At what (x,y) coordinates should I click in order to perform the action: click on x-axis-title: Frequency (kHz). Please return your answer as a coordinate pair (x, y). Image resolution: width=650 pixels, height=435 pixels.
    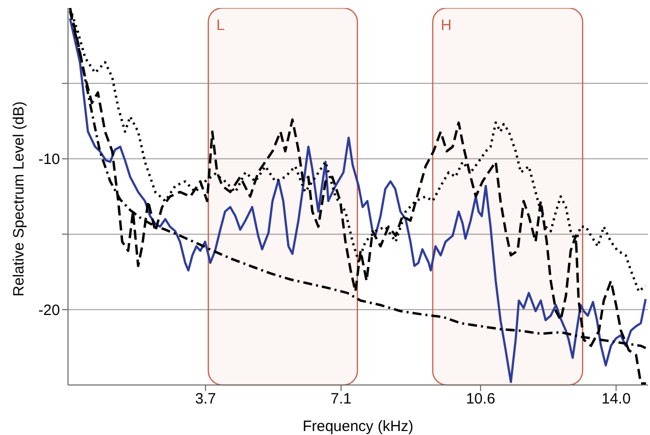
    Looking at the image, I should click on (358, 426).